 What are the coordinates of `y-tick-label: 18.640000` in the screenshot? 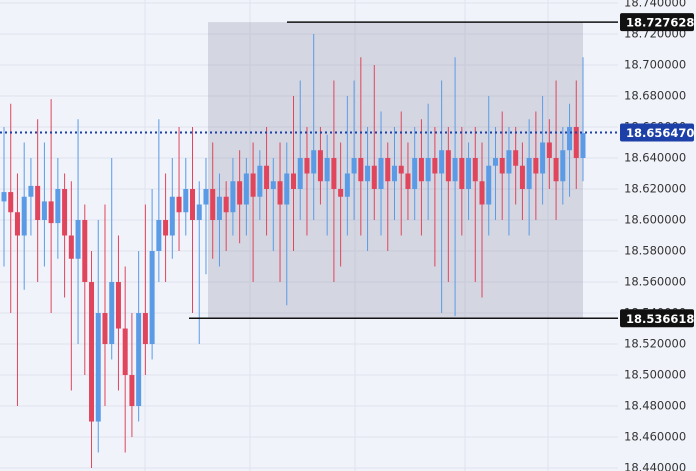 It's located at (655, 157).